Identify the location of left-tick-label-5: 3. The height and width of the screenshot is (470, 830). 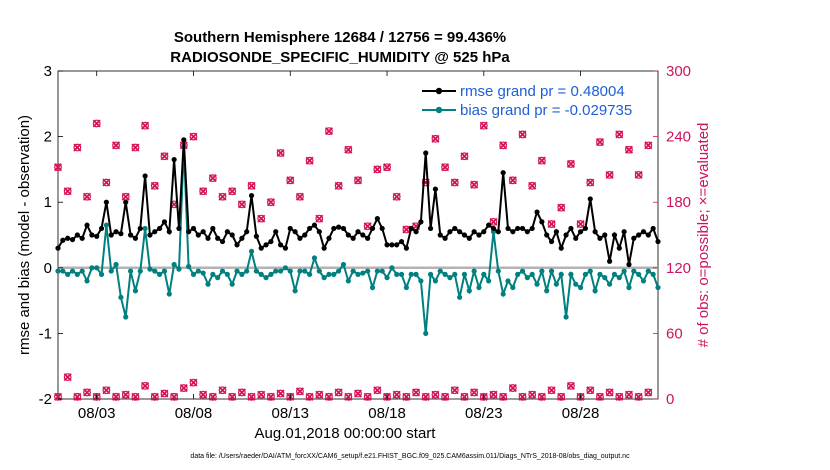
(48, 71).